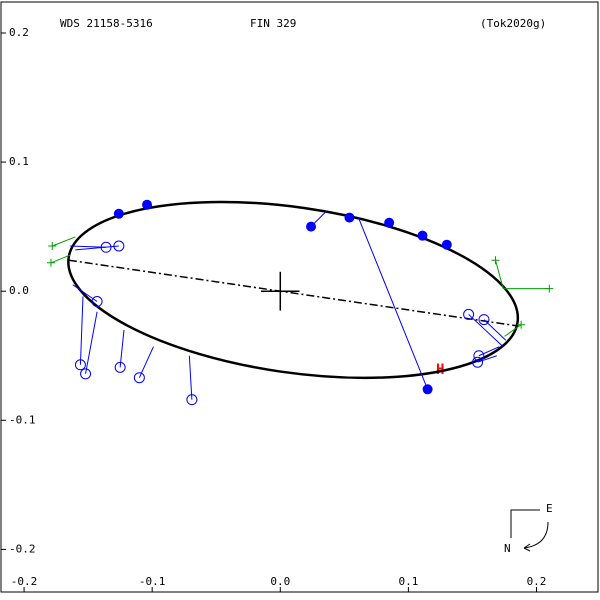 Image resolution: width=600 pixels, height=600 pixels. What do you see at coordinates (280, 581) in the screenshot?
I see `x-tick-label: 0.0` at bounding box center [280, 581].